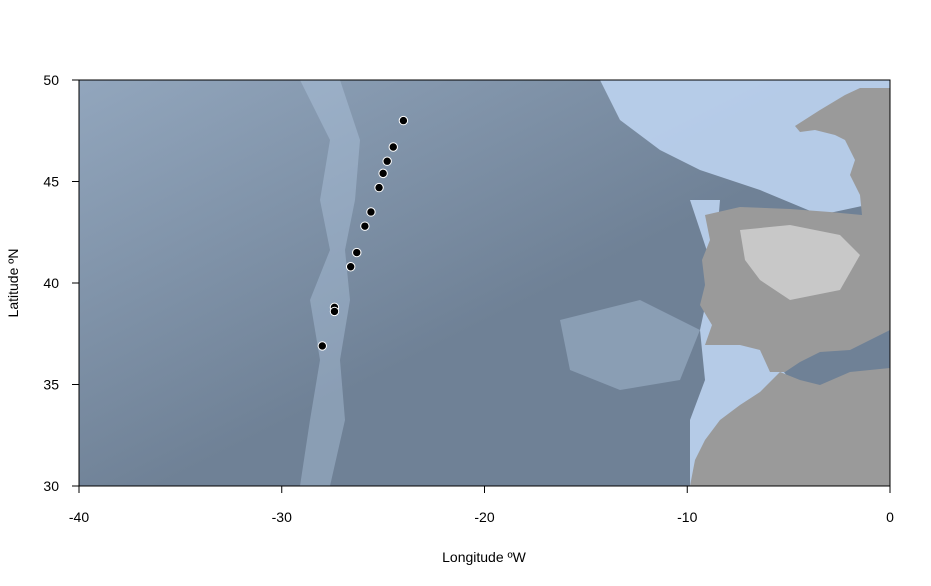 This screenshot has height=586, width=931. What do you see at coordinates (79, 517) in the screenshot?
I see `x-tick-label: -40` at bounding box center [79, 517].